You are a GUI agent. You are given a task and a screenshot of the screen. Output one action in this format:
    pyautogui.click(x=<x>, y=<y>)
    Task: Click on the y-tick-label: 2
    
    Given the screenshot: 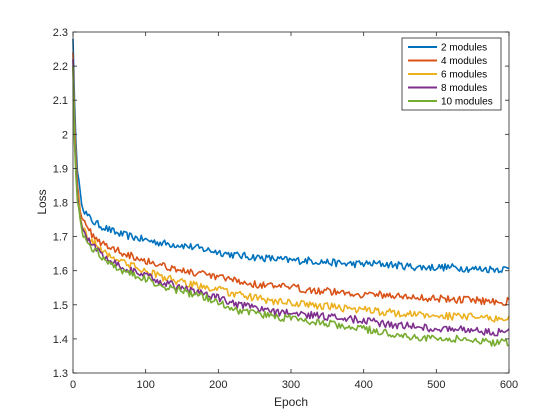 What is the action you would take?
    pyautogui.click(x=65, y=135)
    